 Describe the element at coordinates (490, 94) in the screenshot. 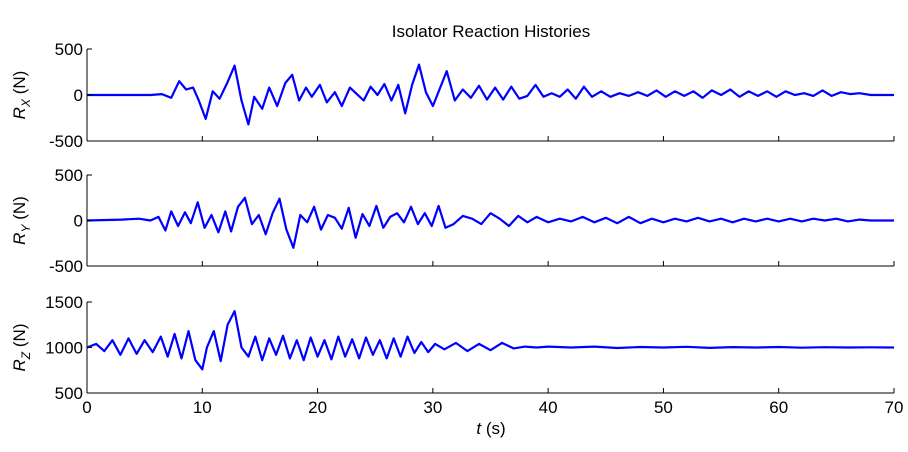

I see `series-line-x` at that location.